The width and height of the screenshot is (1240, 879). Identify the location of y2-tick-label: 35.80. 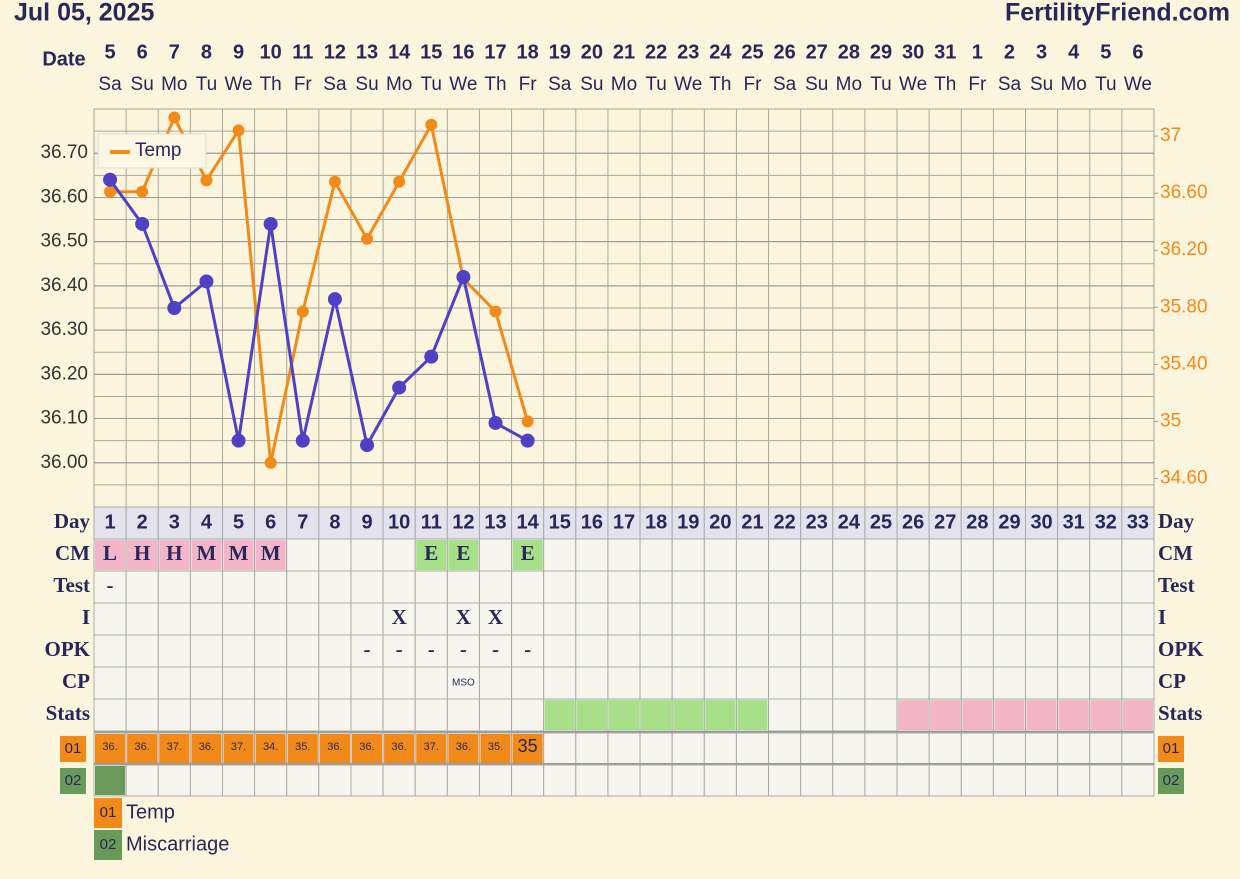
(1184, 306).